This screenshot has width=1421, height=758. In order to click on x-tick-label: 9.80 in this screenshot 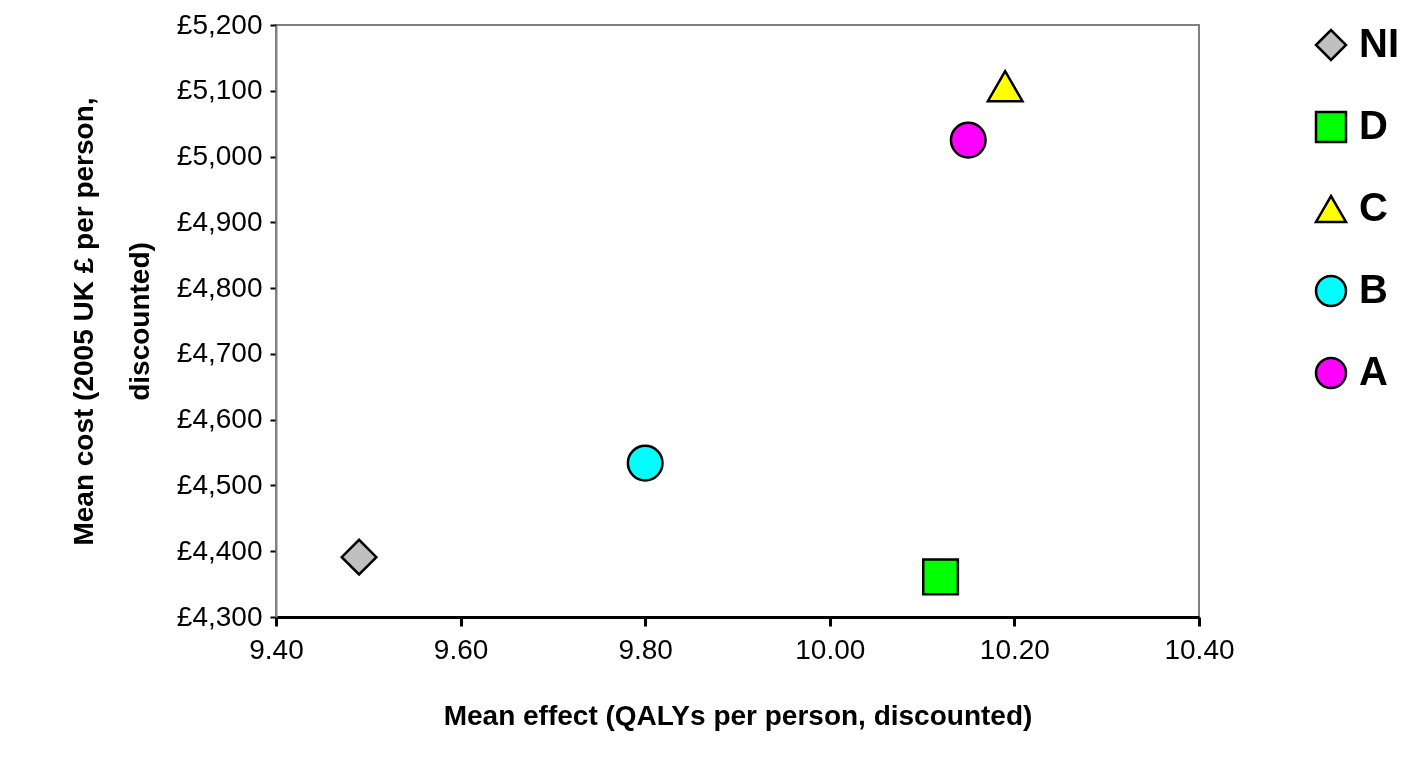, I will do `click(645, 649)`.